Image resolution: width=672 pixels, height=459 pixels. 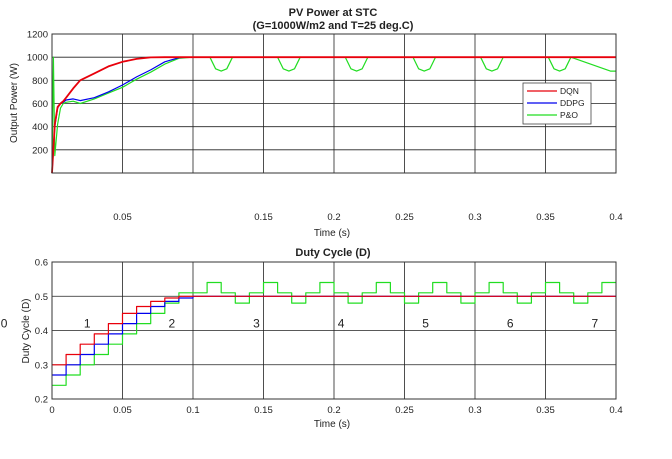 I want to click on power-y-axis-label: Output Power (W), so click(x=14, y=103).